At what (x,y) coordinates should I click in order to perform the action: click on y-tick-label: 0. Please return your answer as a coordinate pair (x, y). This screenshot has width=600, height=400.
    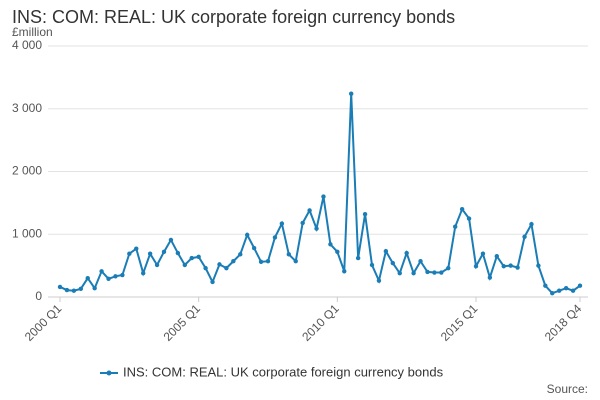
    Looking at the image, I should click on (38, 296).